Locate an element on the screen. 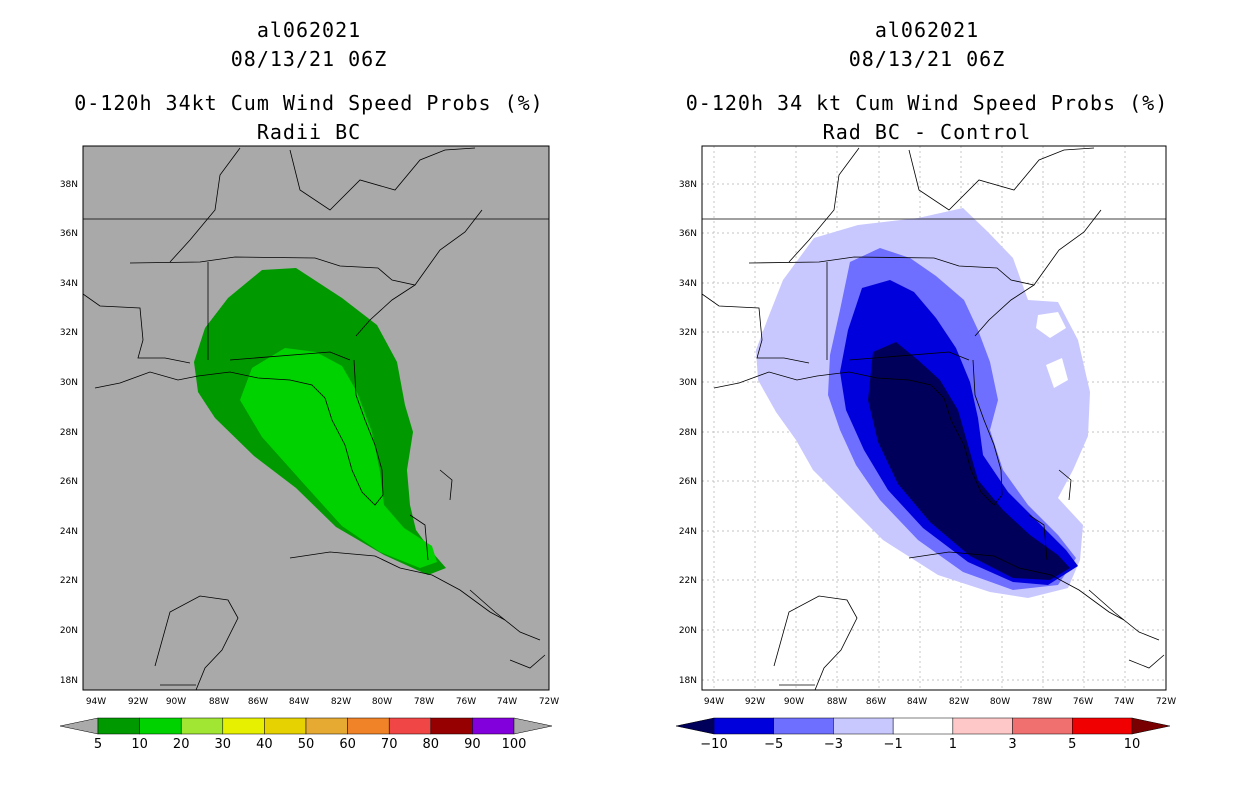  colorbar: −10 −5 −3 −1 1 3 5 10 is located at coordinates (923, 734).